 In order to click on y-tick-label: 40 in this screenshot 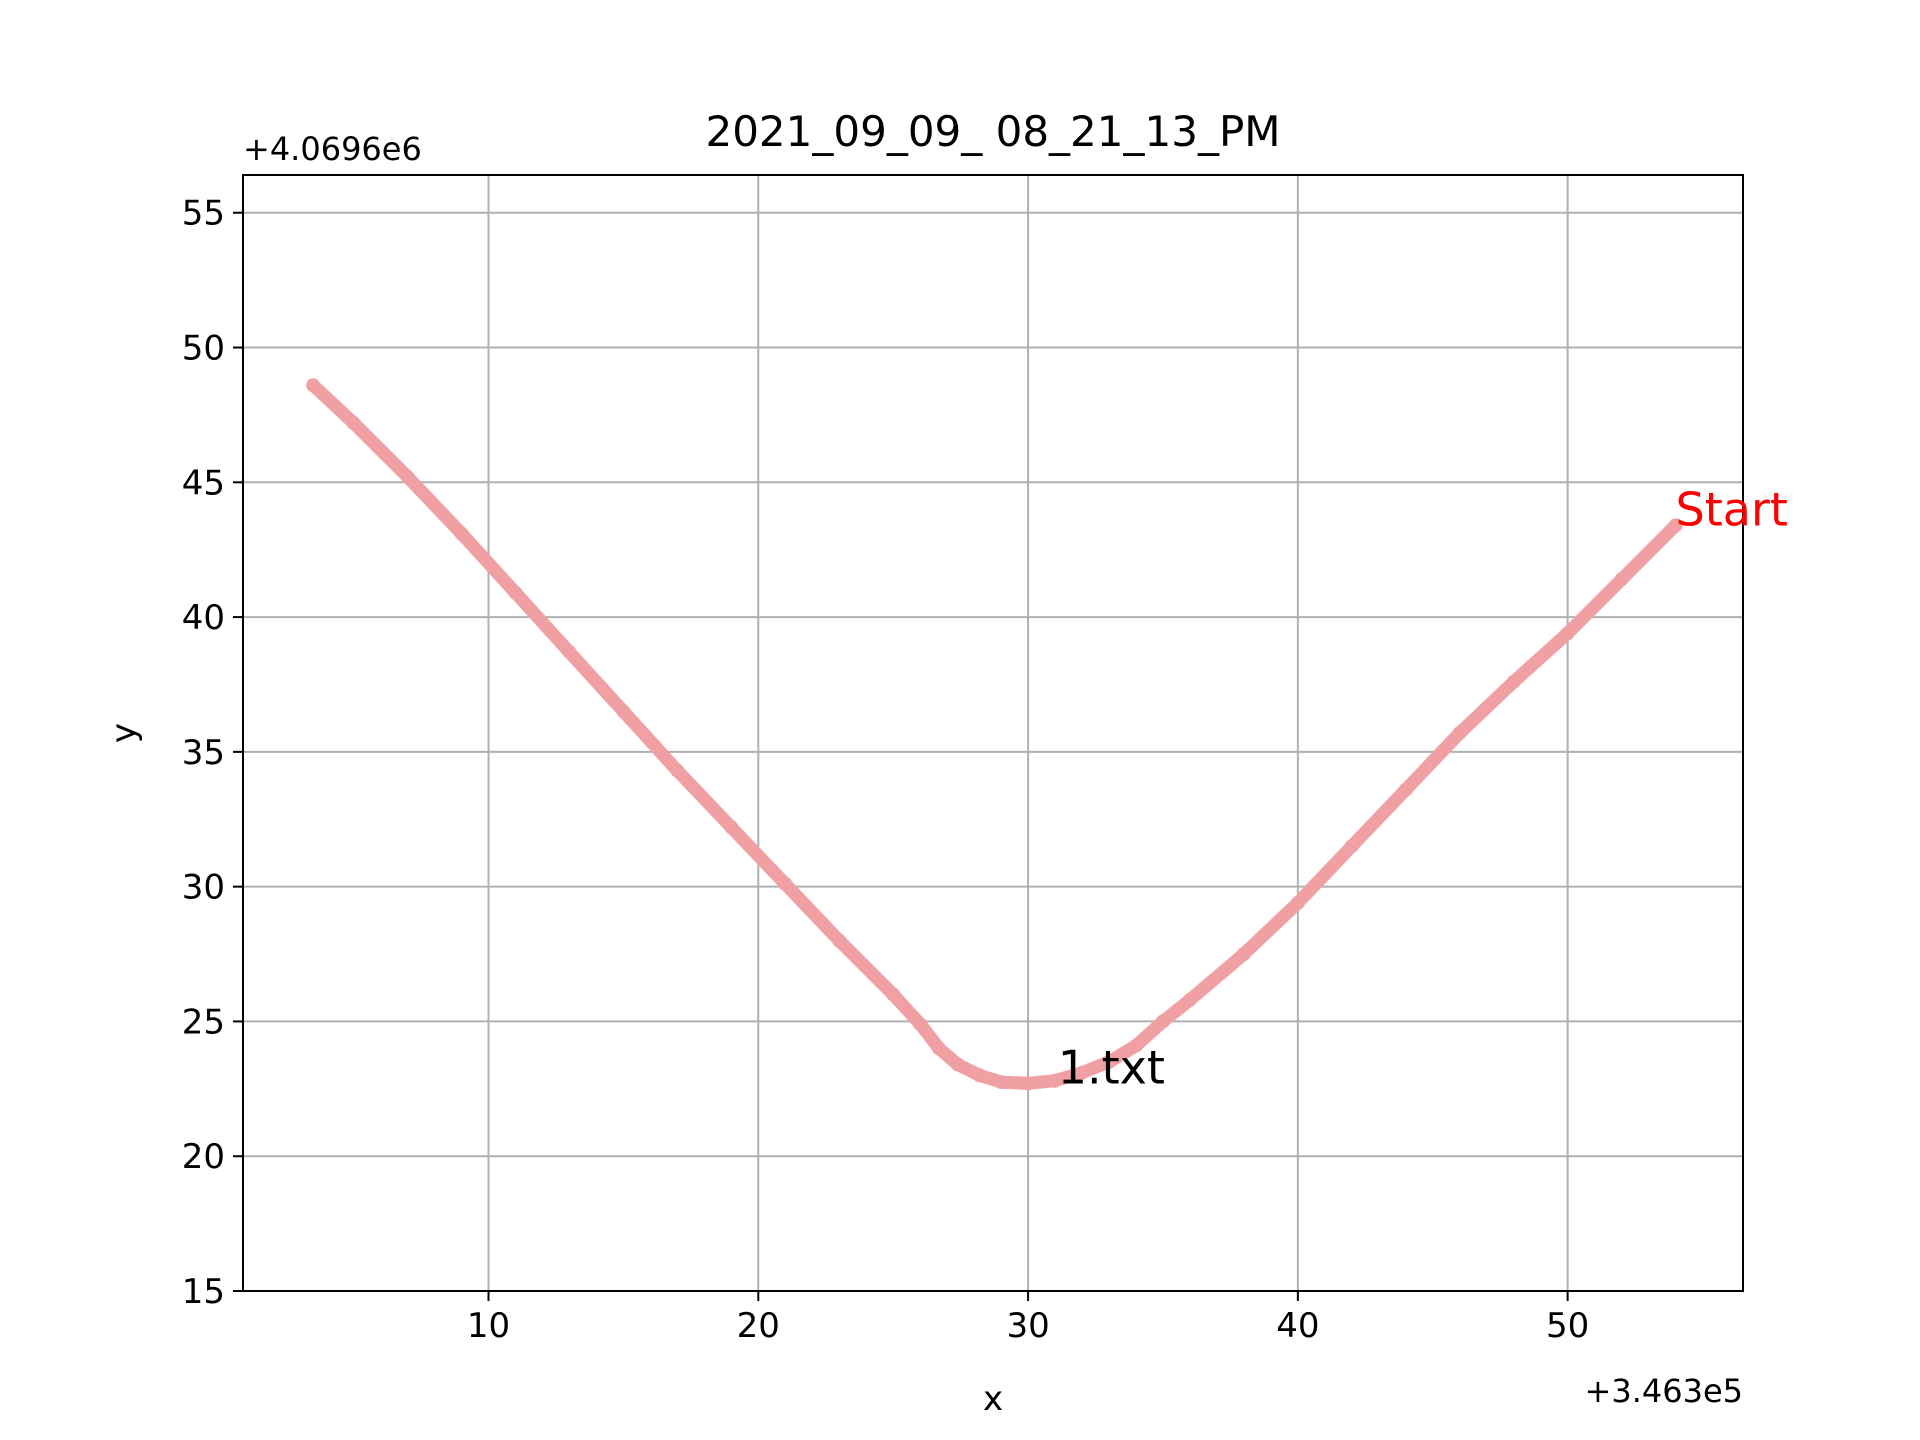, I will do `click(203, 618)`.